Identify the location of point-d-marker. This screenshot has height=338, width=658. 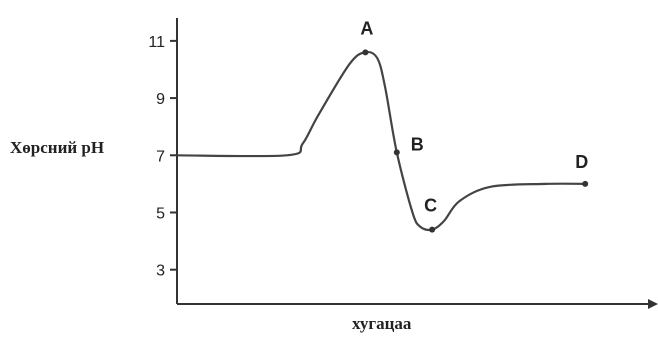
(585, 183).